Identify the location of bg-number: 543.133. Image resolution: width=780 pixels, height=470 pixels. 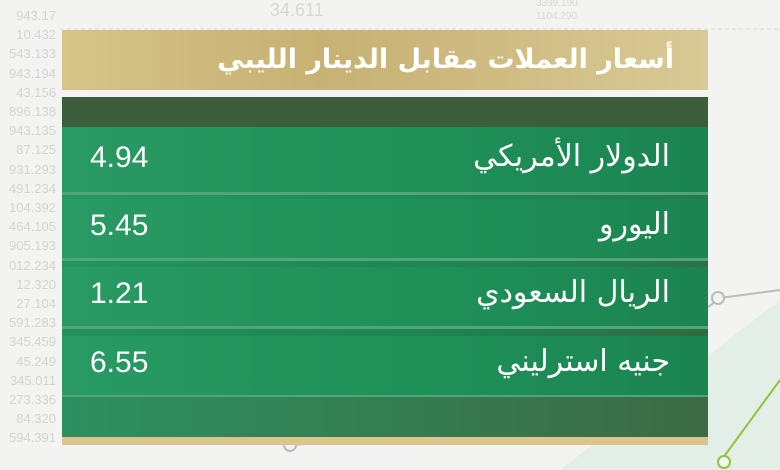
(32, 54).